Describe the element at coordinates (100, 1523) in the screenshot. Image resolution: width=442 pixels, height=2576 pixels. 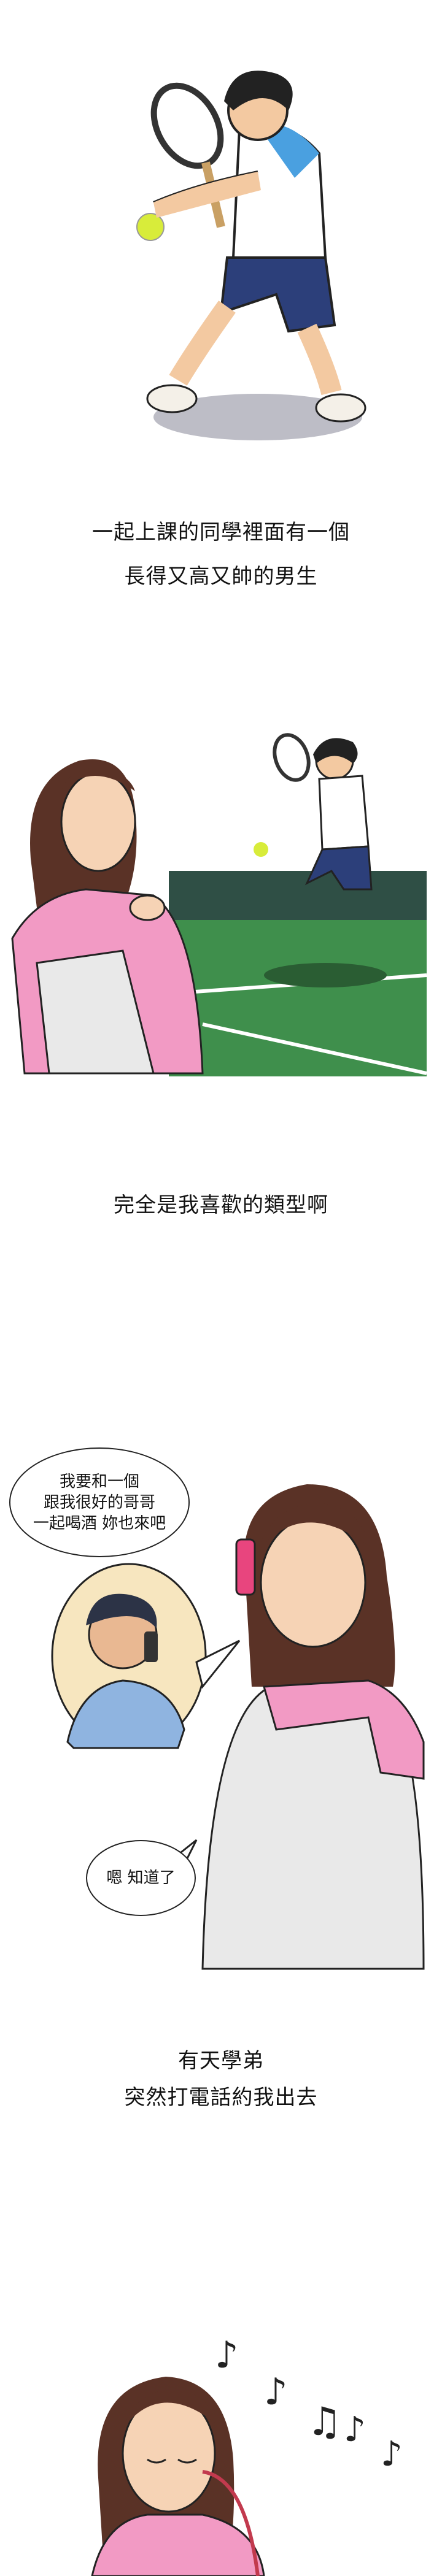
I see `caller-line-3: 一起喝酒 妳也來吧` at that location.